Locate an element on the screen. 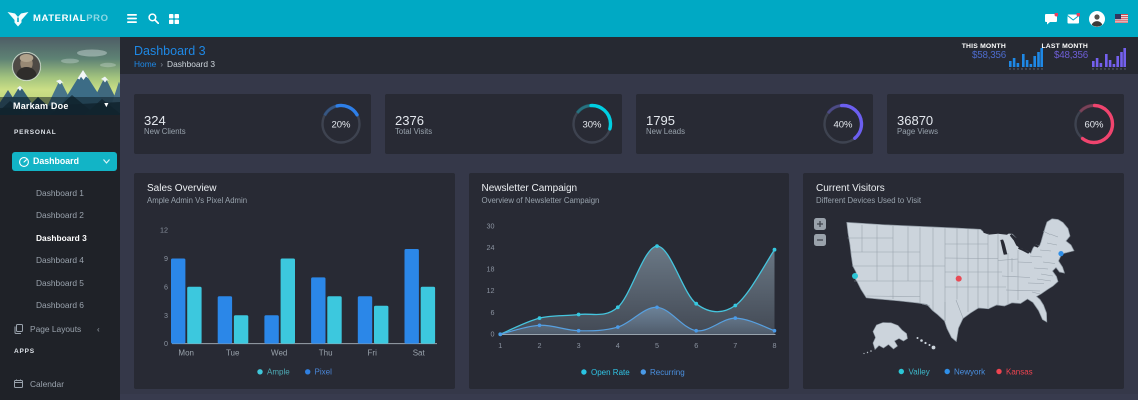  svg-text: Thu is located at coordinates (326, 353).